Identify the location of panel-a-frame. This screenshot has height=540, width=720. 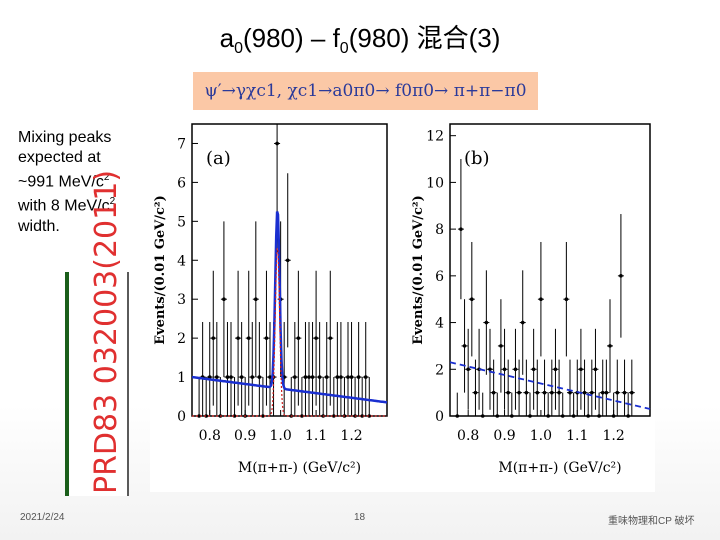
(289, 270).